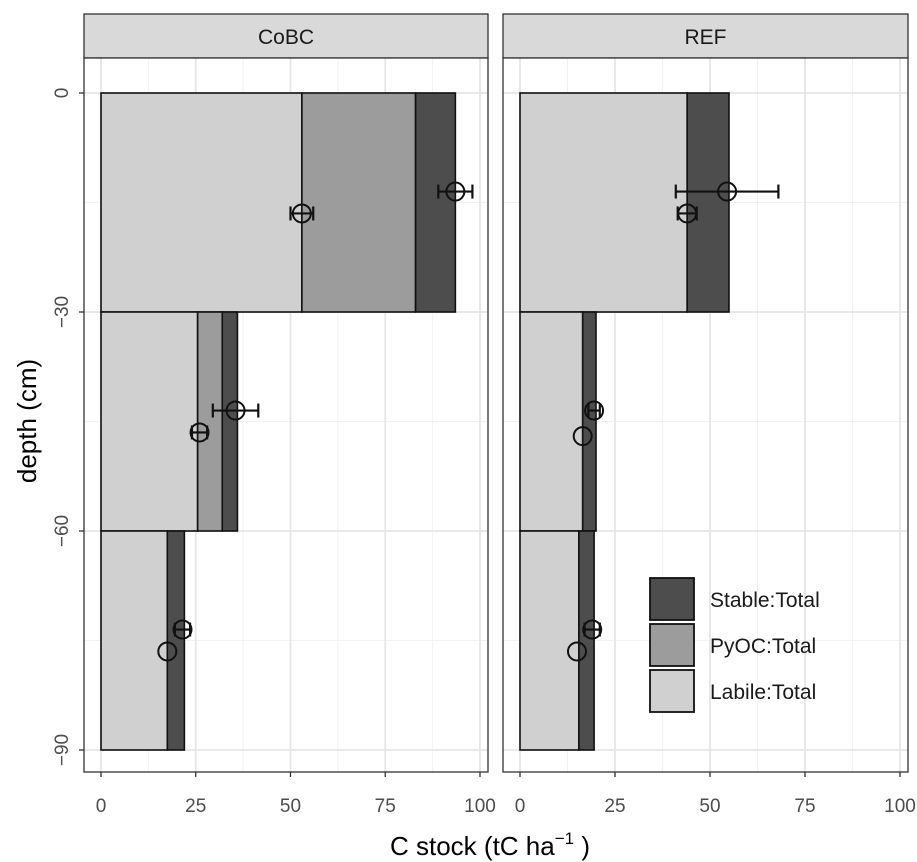  What do you see at coordinates (582, 846) in the screenshot?
I see `x-axis-title-suffix: )` at bounding box center [582, 846].